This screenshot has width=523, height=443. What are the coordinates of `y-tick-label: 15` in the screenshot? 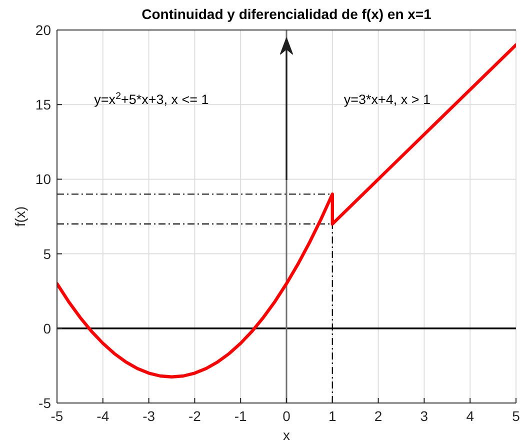 It's located at (43, 104).